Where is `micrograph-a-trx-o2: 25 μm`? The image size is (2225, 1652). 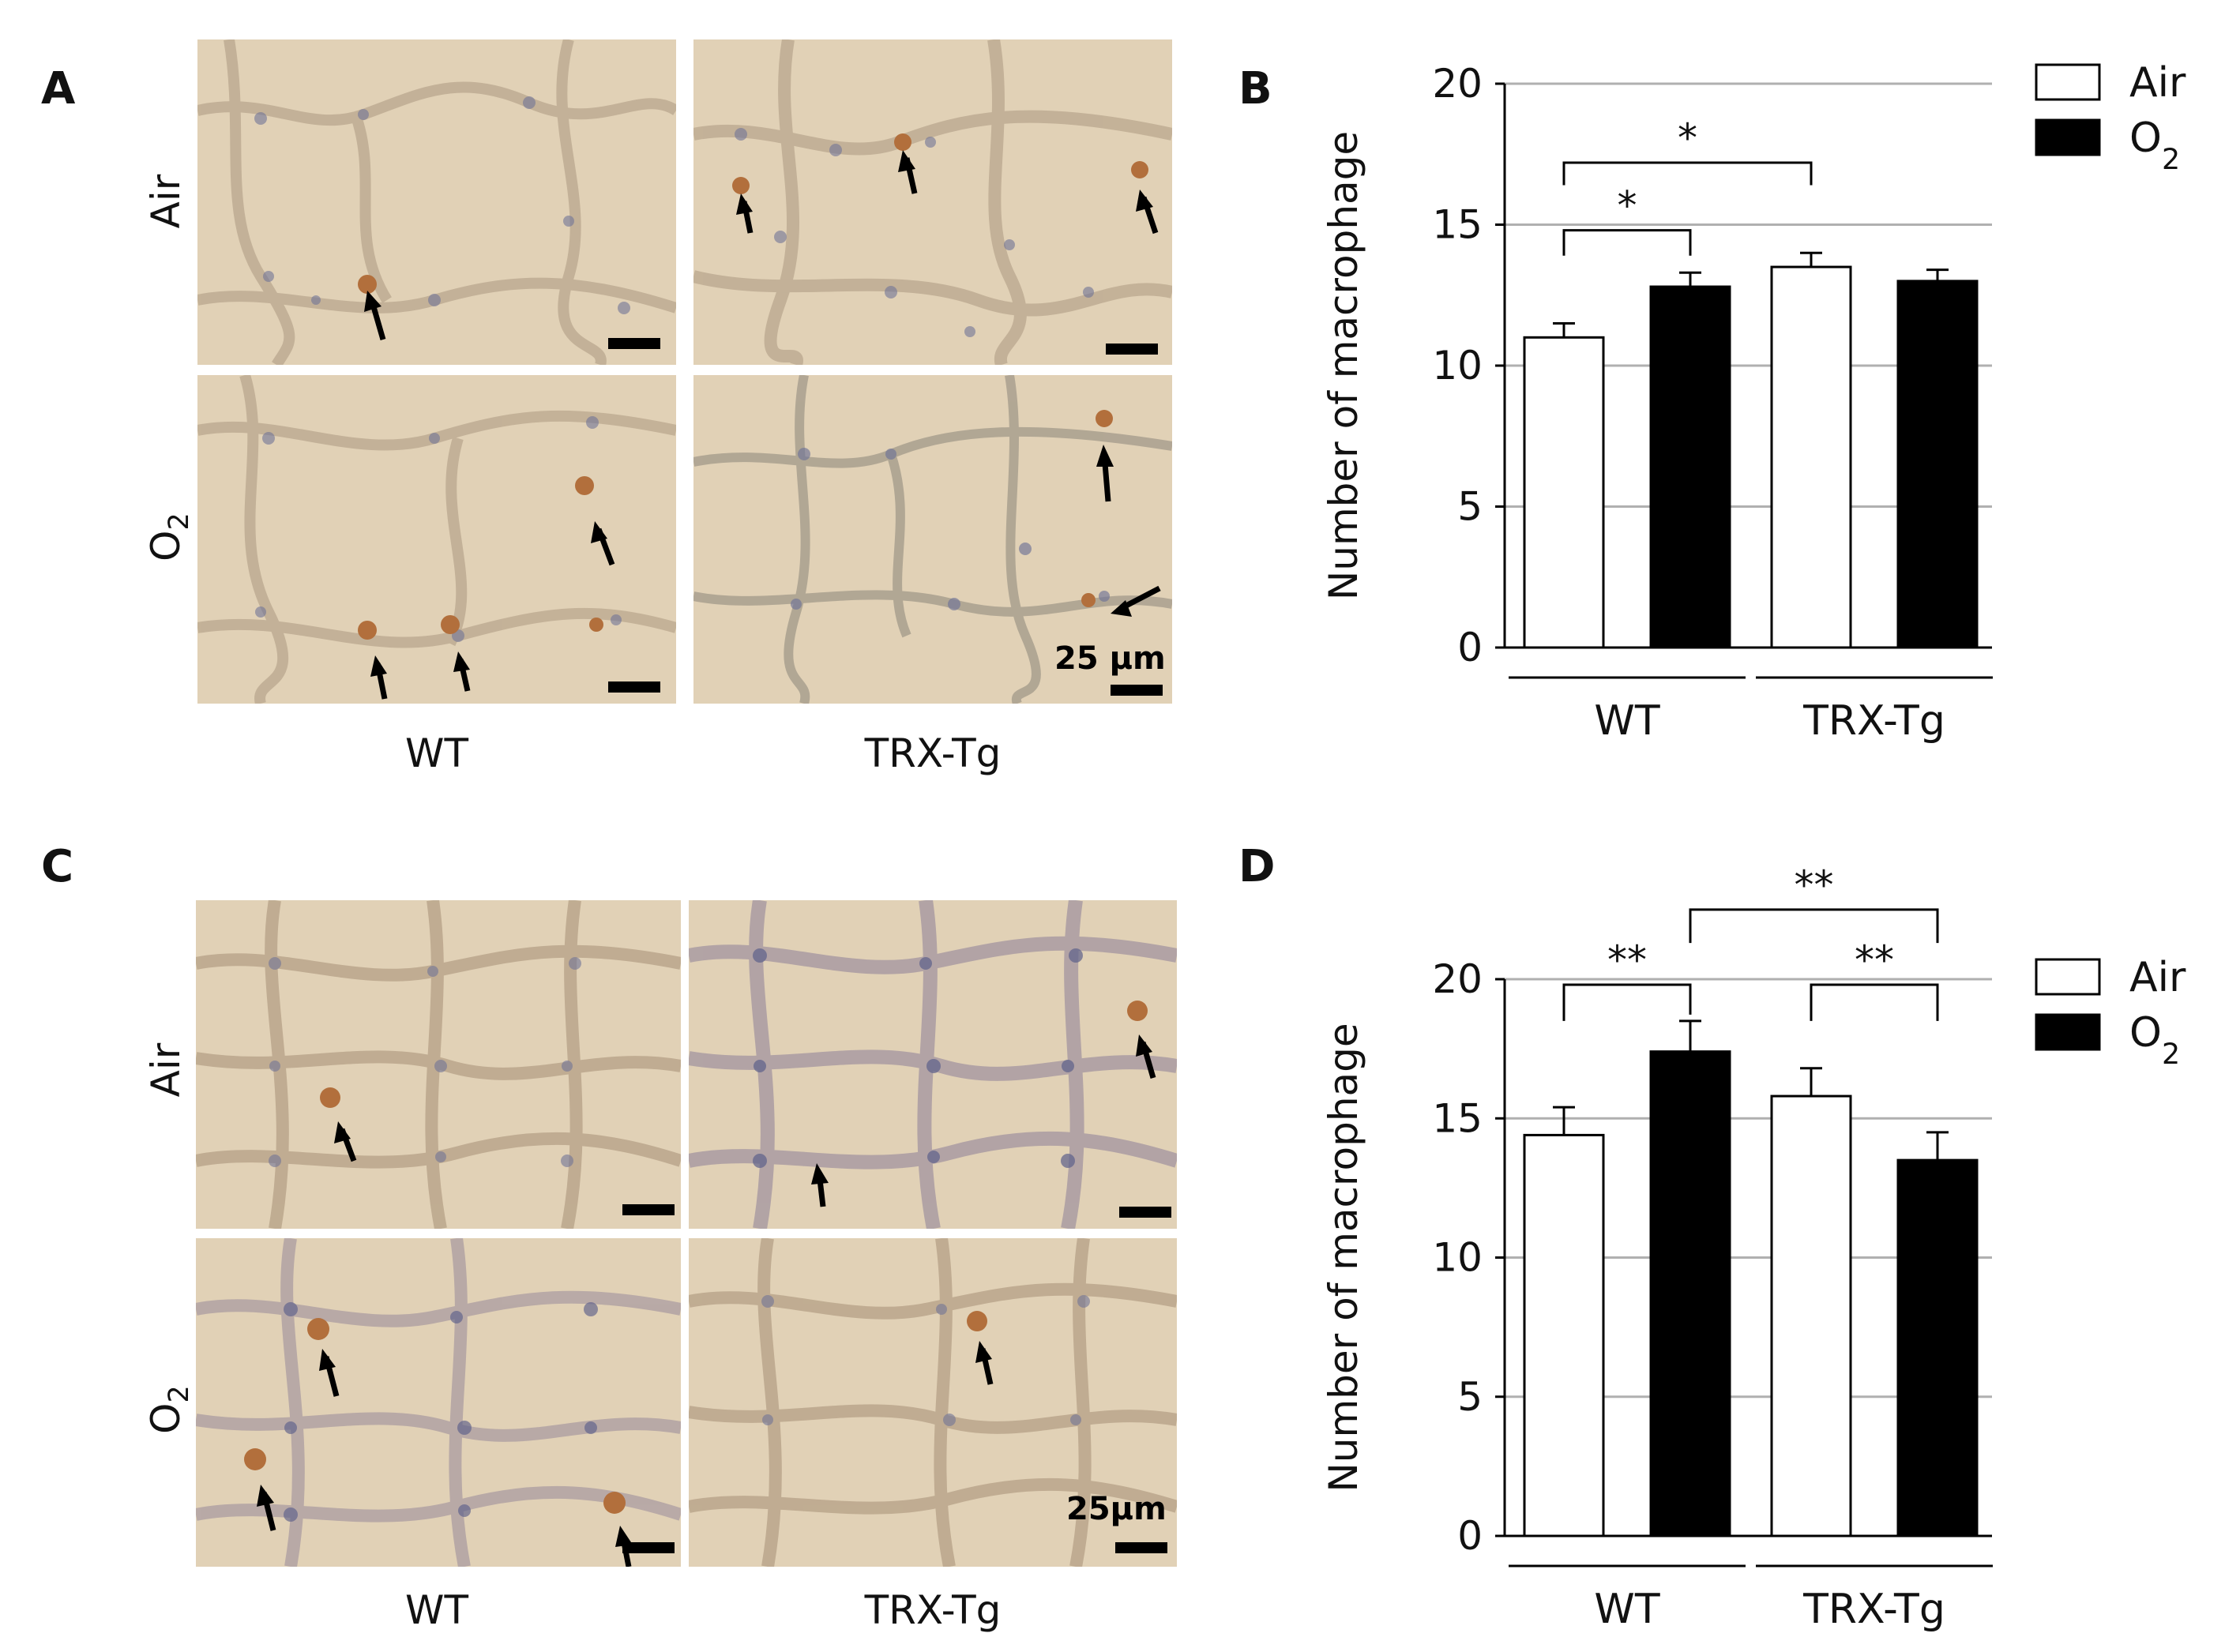
micrograph-a-trx-o2: 25 μm is located at coordinates (932, 539).